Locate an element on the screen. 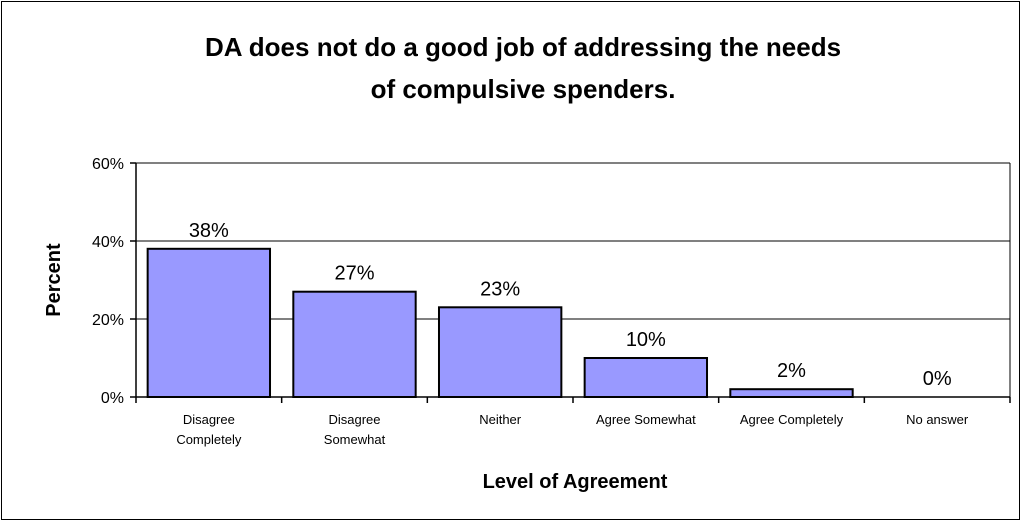  data-label: 27% is located at coordinates (354, 274).